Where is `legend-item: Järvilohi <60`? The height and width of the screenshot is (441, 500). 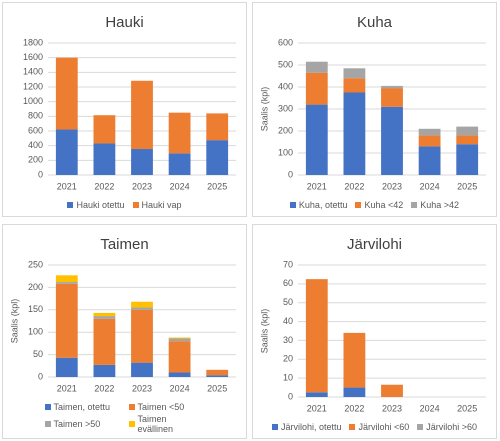
legend-item: Järvilohi <60 is located at coordinates (379, 427).